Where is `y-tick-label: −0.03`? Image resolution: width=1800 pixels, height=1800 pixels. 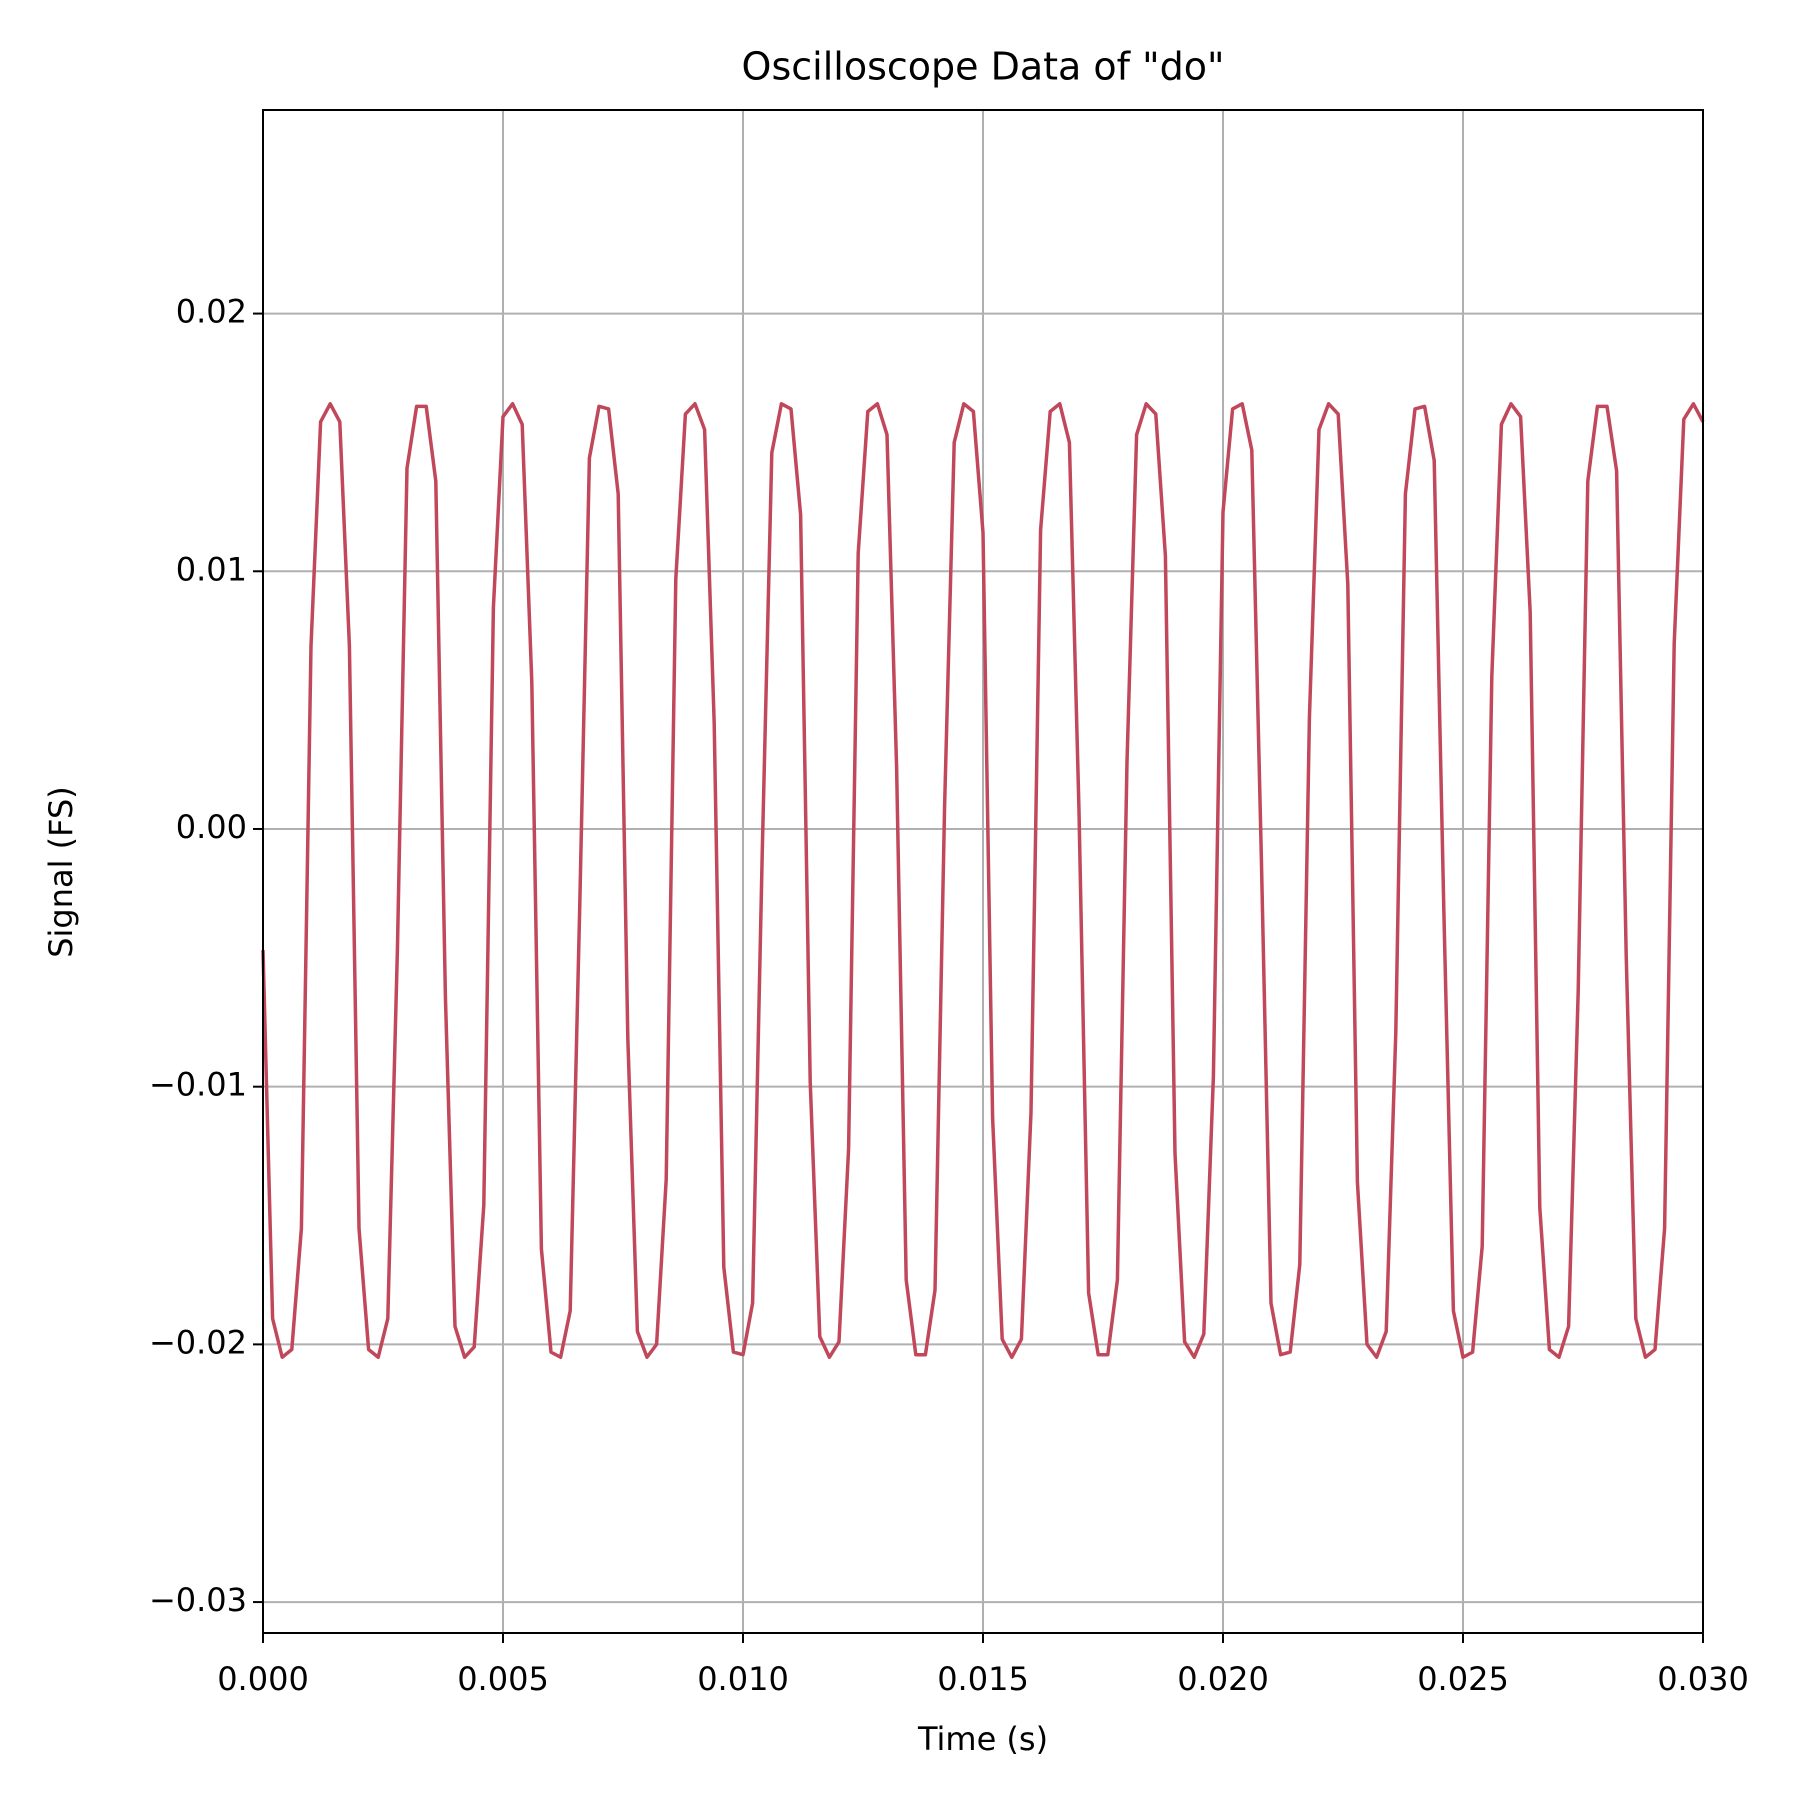 y-tick-label: −0.03 is located at coordinates (198, 1600).